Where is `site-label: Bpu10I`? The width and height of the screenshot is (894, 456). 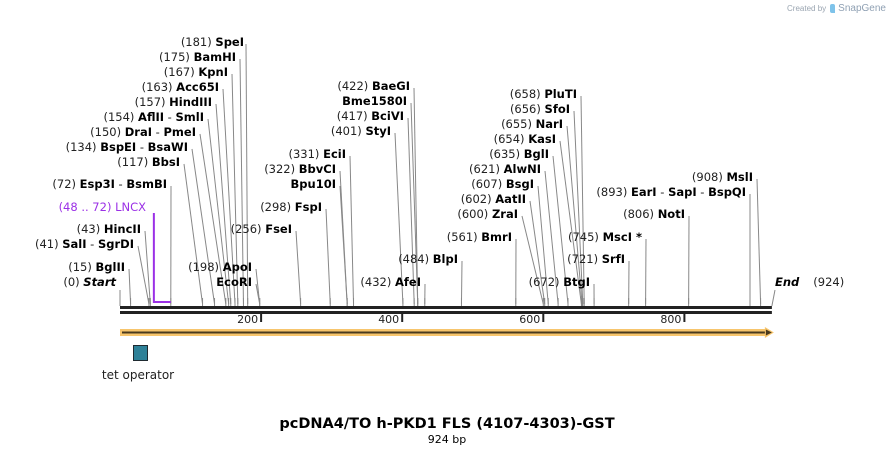 site-label: Bpu10I is located at coordinates (313, 184).